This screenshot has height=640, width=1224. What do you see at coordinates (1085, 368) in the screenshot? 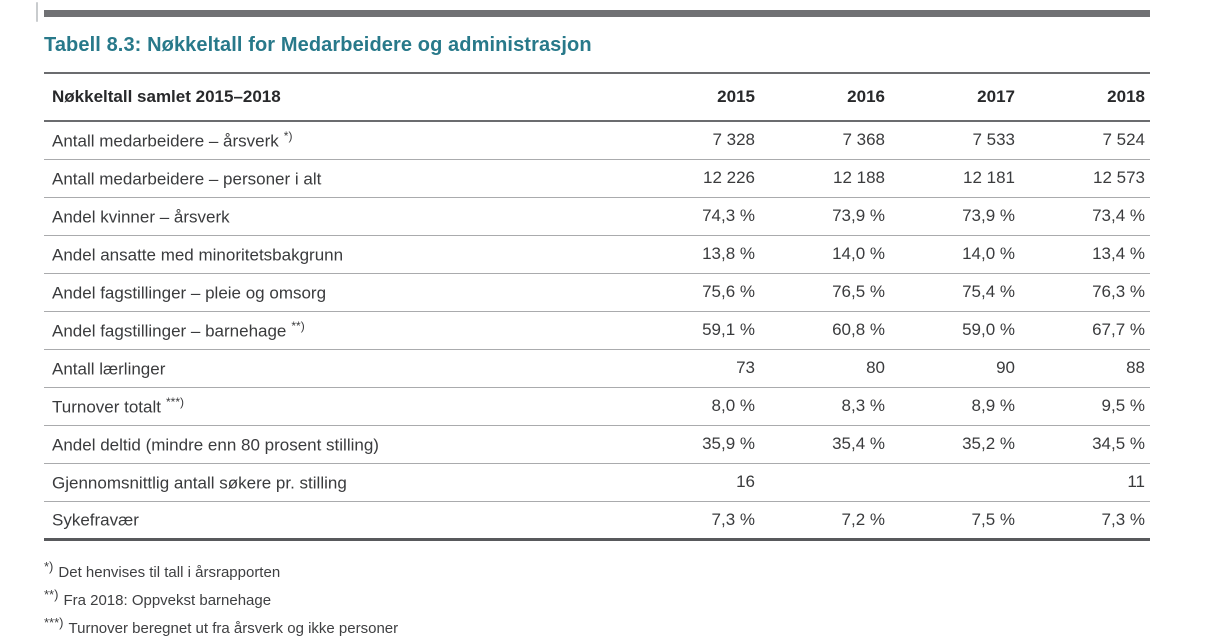
I see `cell-value: 88` at bounding box center [1085, 368].